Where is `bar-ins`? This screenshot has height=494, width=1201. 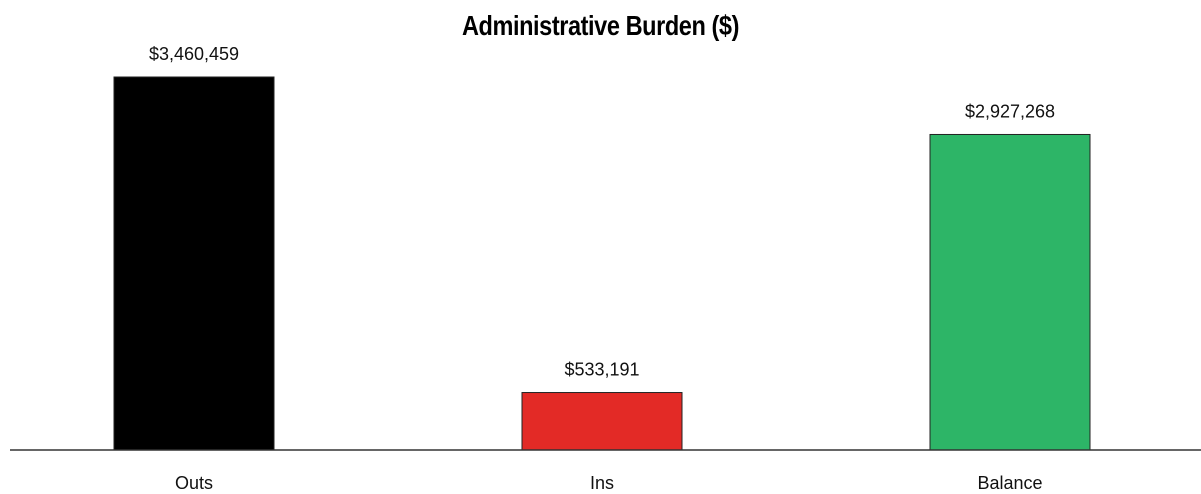 bar-ins is located at coordinates (602, 421).